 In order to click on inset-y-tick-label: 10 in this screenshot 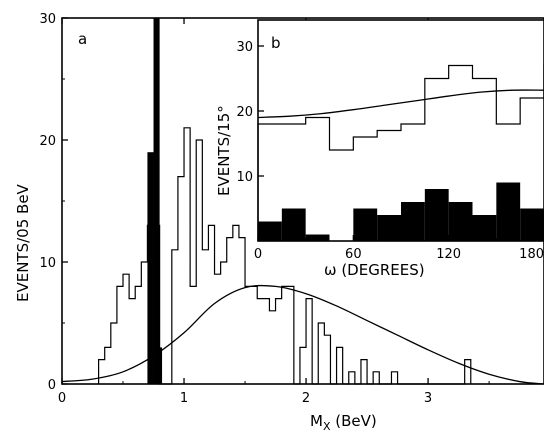, I will do `click(244, 177)`.